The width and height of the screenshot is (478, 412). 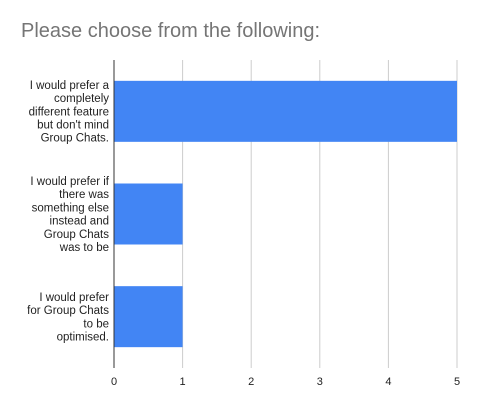 What do you see at coordinates (457, 382) in the screenshot?
I see `x-tick-label-5: 5` at bounding box center [457, 382].